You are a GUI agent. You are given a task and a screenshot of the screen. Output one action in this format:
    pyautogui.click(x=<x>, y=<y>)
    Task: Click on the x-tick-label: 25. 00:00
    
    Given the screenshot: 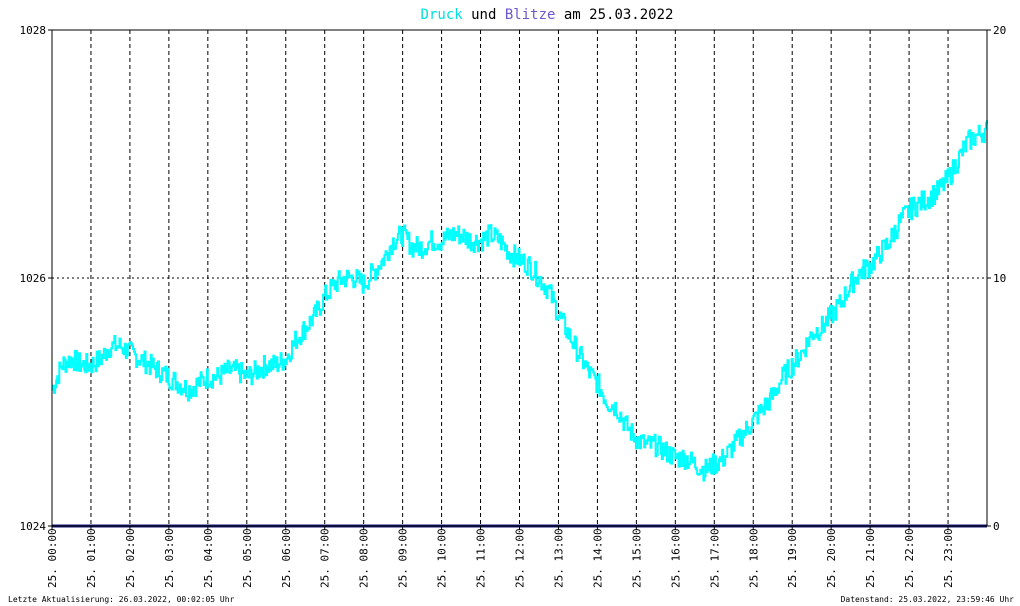 What is the action you would take?
    pyautogui.click(x=52, y=558)
    